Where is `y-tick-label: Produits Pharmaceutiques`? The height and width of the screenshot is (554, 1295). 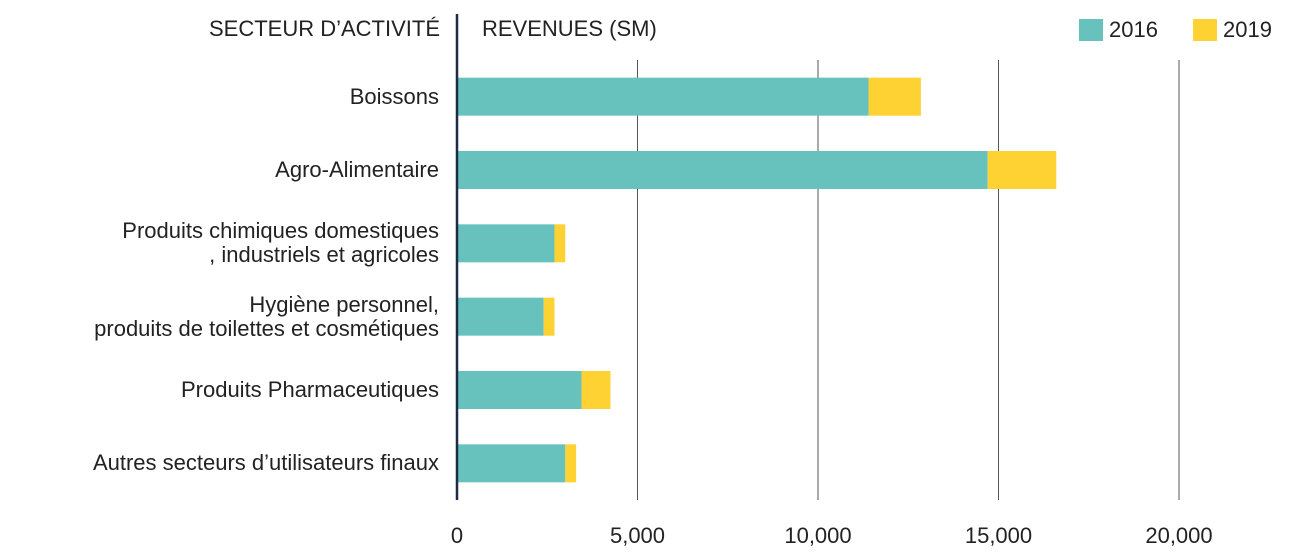 y-tick-label: Produits Pharmaceutiques is located at coordinates (309, 389).